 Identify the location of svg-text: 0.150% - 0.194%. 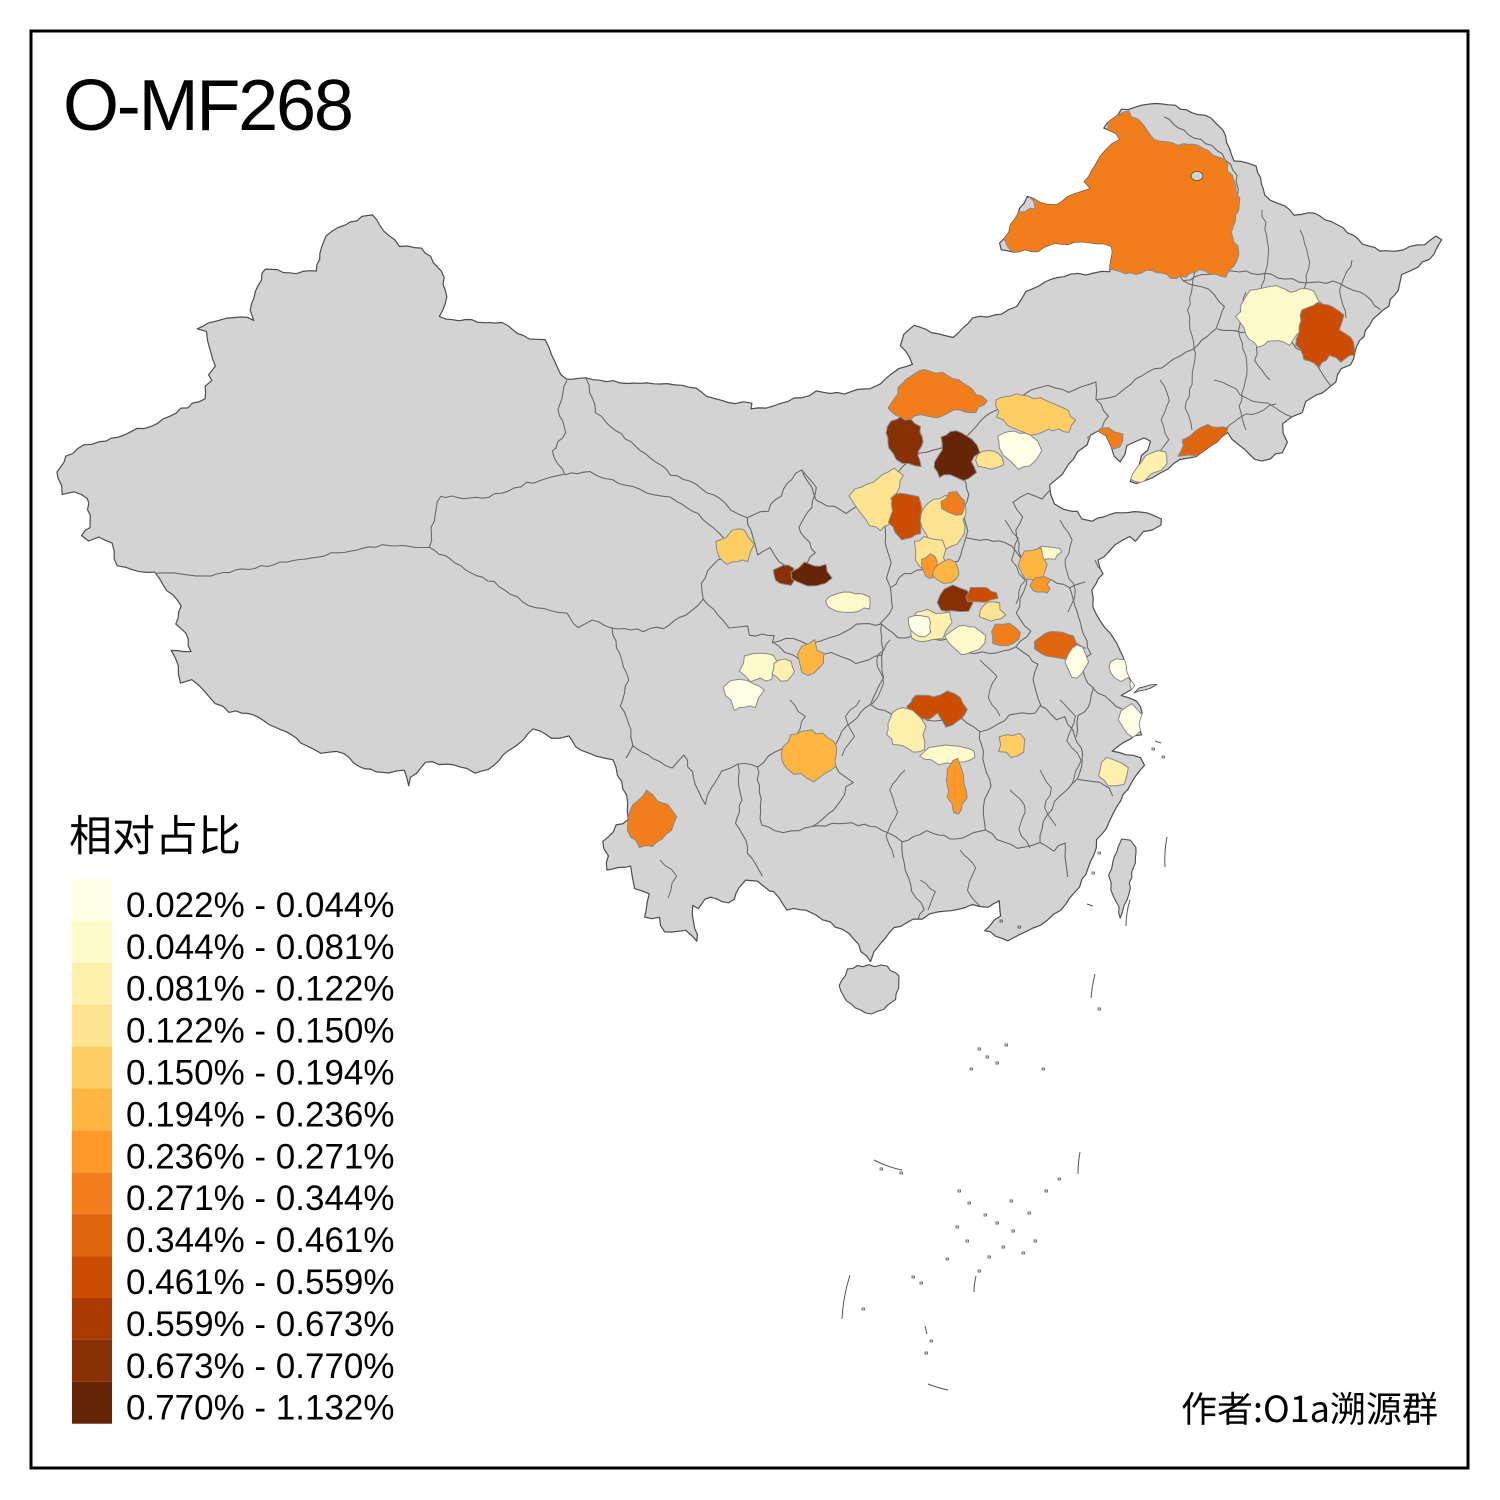
(260, 1073).